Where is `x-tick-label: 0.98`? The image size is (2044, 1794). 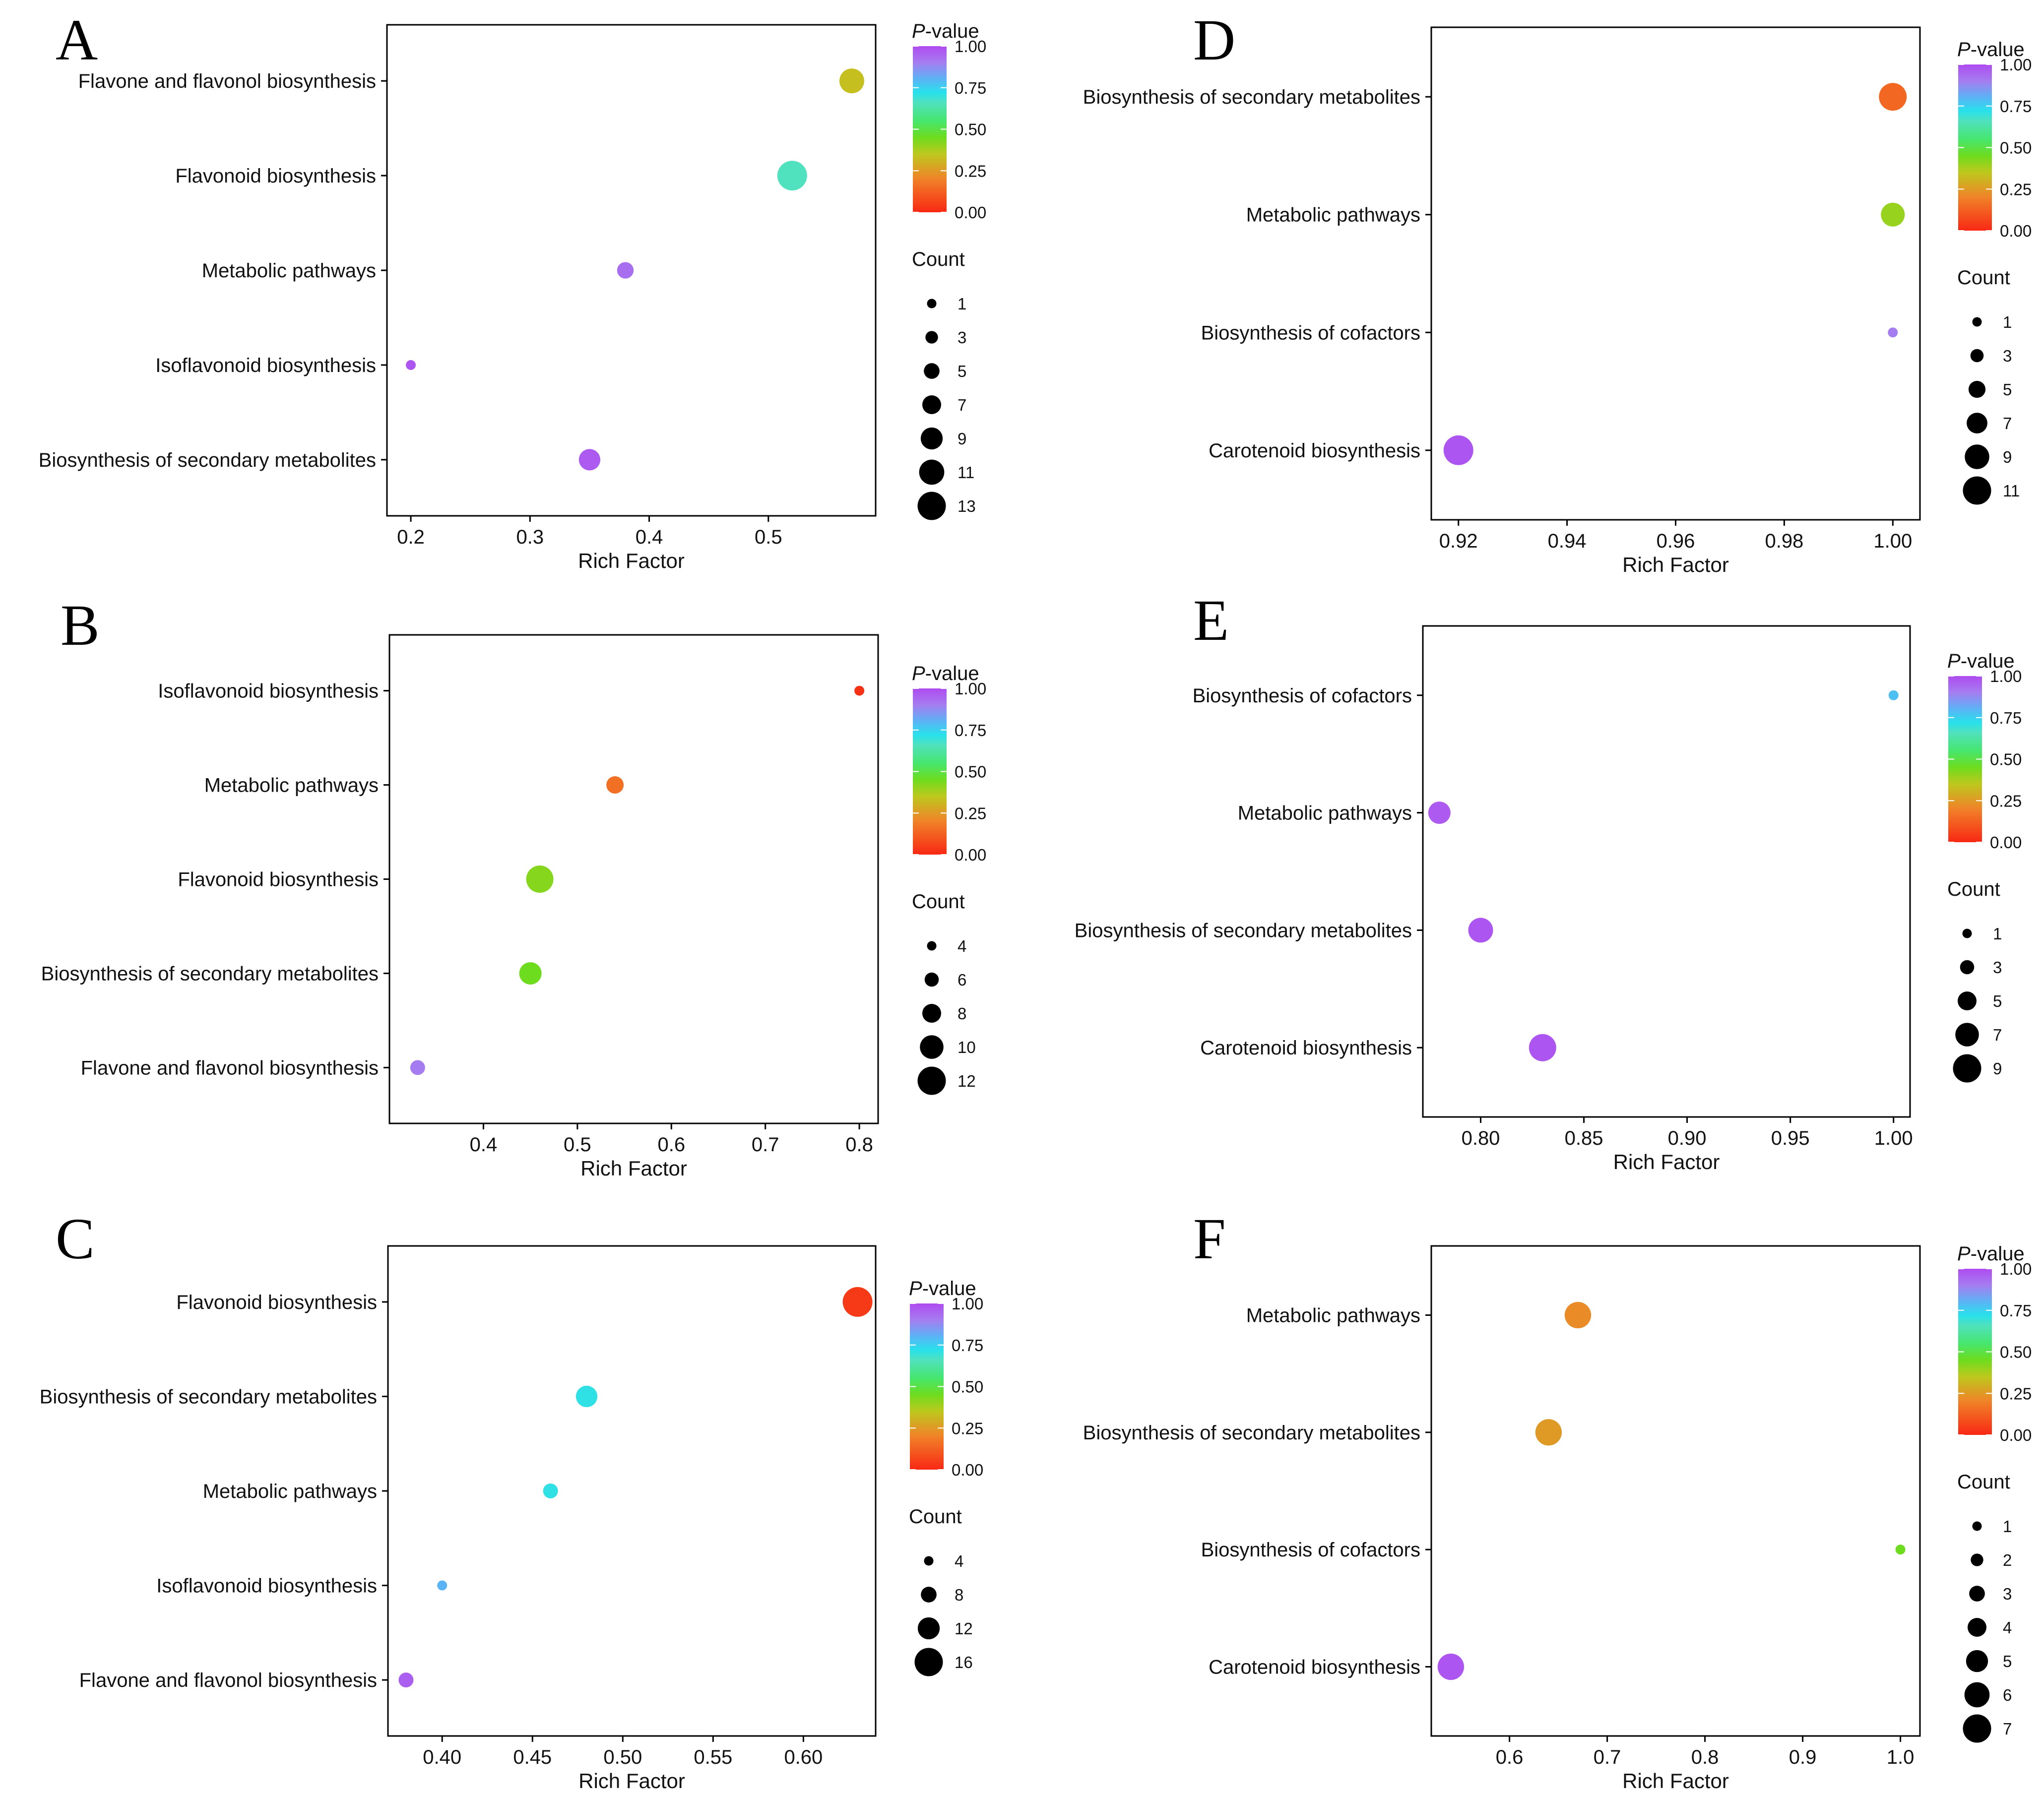
x-tick-label: 0.98 is located at coordinates (1784, 541).